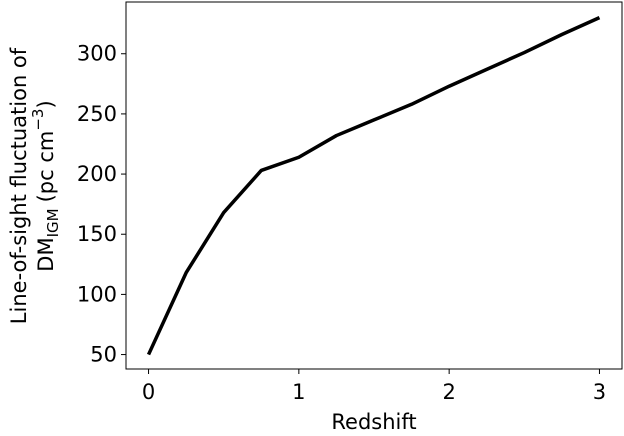 The height and width of the screenshot is (436, 624). Describe the element at coordinates (97, 174) in the screenshot. I see `y-tick-label: 200` at that location.